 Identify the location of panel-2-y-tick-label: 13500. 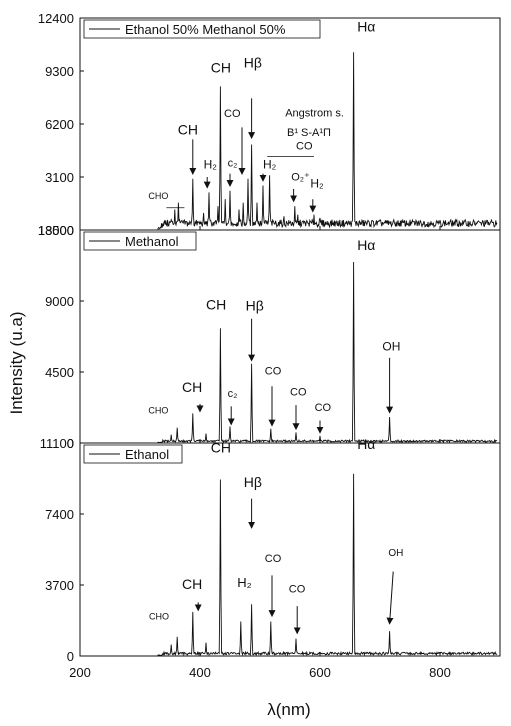
(56, 230).